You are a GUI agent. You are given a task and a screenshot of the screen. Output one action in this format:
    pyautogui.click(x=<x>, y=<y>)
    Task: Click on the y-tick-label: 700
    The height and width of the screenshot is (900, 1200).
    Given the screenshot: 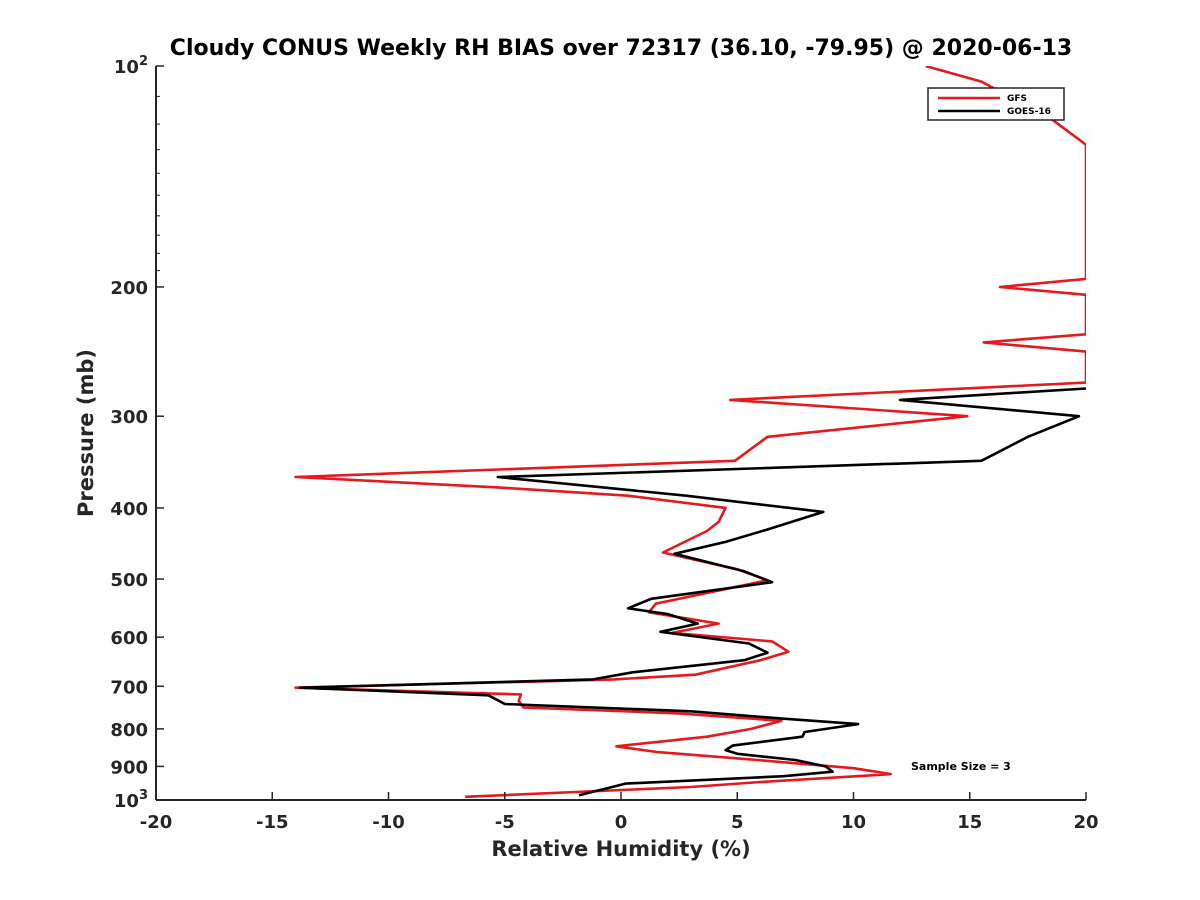 What is the action you would take?
    pyautogui.click(x=129, y=687)
    